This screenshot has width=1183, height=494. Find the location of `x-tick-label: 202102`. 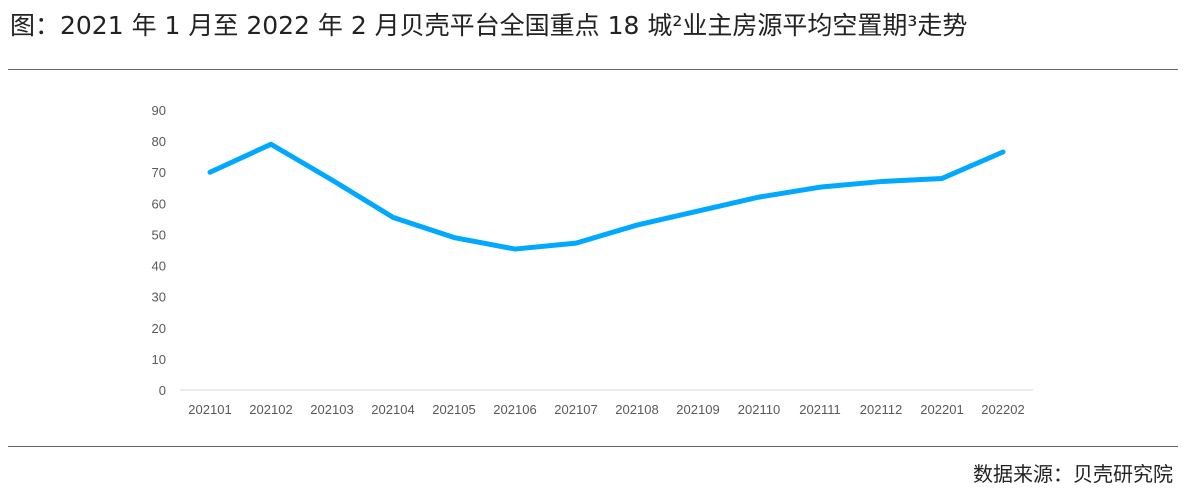

x-tick-label: 202102 is located at coordinates (270, 409).